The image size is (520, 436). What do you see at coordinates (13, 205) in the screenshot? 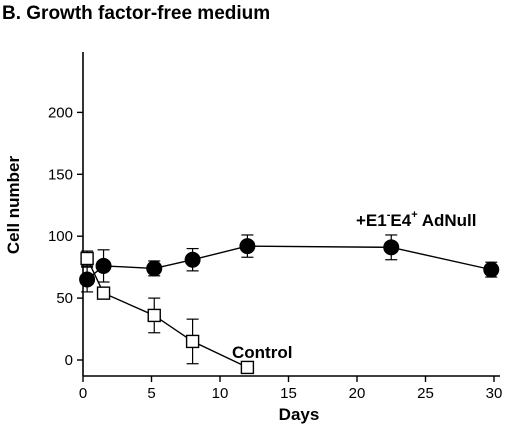
I see `y-axis-label: Cell number` at bounding box center [13, 205].